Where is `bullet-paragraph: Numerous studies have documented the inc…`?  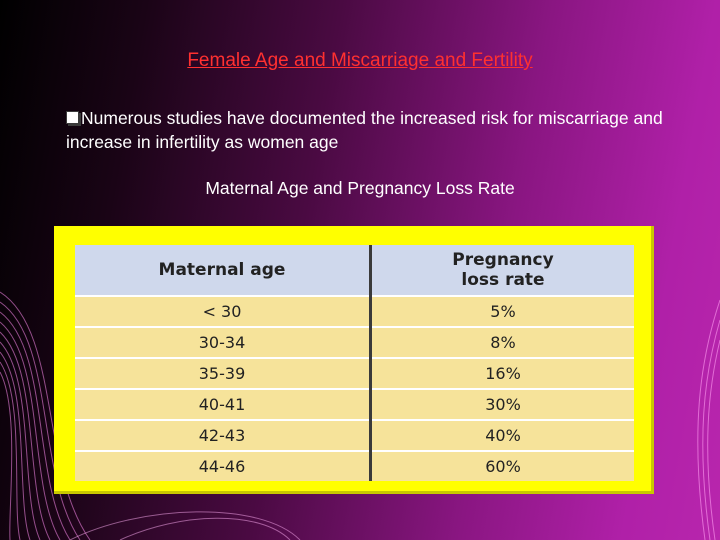
bullet-paragraph: Numerous studies have documented the inc… is located at coordinates (366, 130).